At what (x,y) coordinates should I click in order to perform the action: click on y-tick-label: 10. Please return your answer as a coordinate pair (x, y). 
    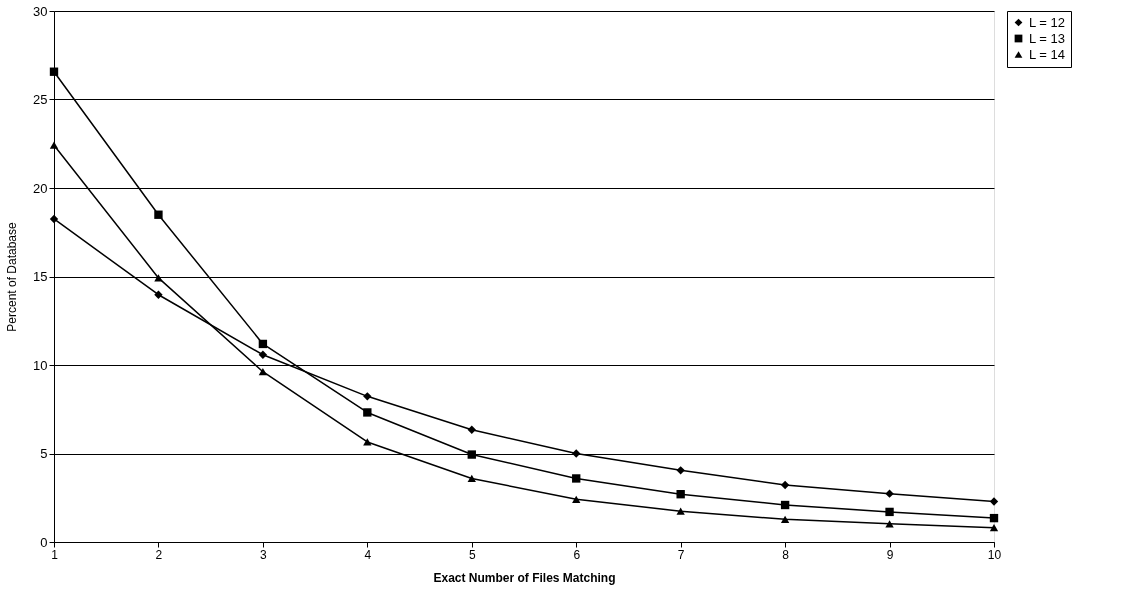
    Looking at the image, I should click on (40, 365).